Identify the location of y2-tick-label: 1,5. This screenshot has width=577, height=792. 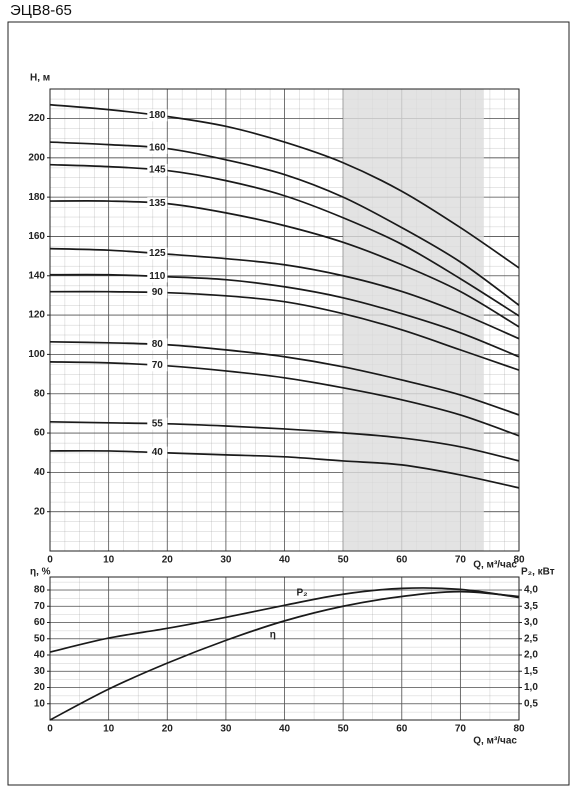
(531, 671).